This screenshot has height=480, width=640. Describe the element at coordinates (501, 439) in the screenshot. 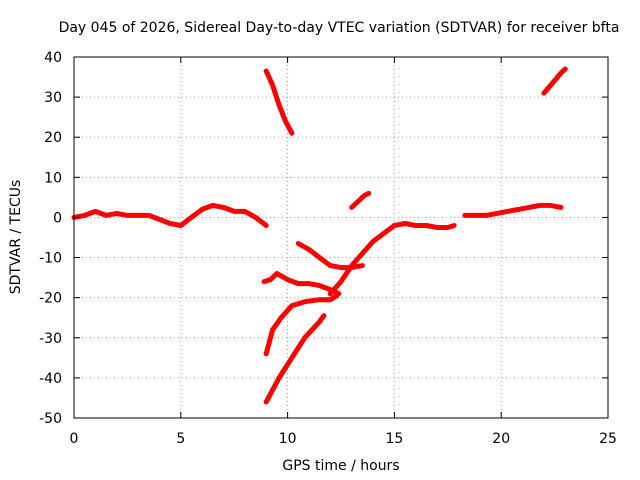

I see `x-tick-label: 20` at that location.